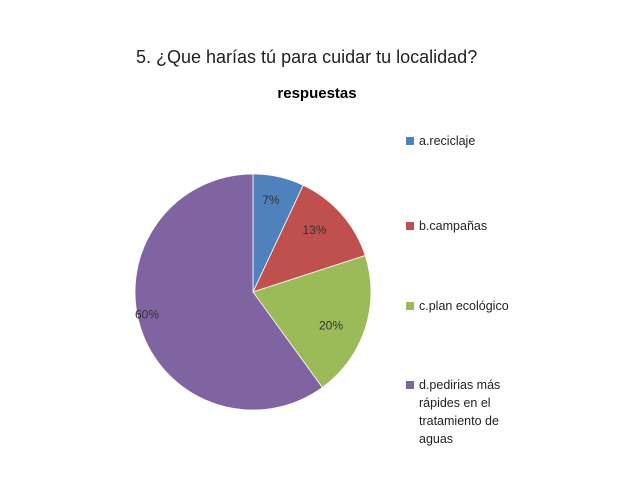 The height and width of the screenshot is (479, 638). I want to click on slice-label-1: 13%, so click(314, 230).